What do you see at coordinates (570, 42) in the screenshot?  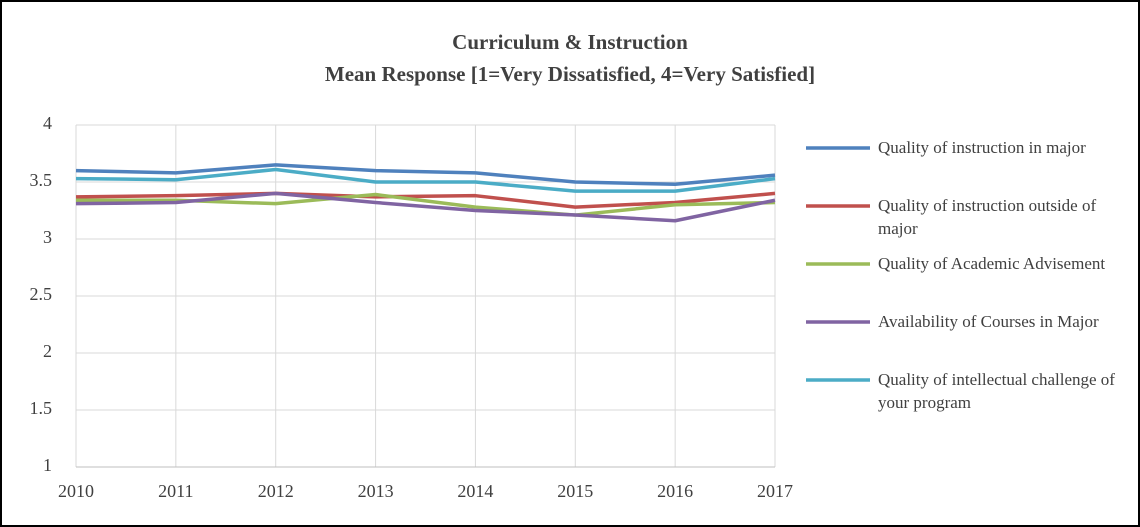 I see `chart-title: Curriculum & Instruction` at bounding box center [570, 42].